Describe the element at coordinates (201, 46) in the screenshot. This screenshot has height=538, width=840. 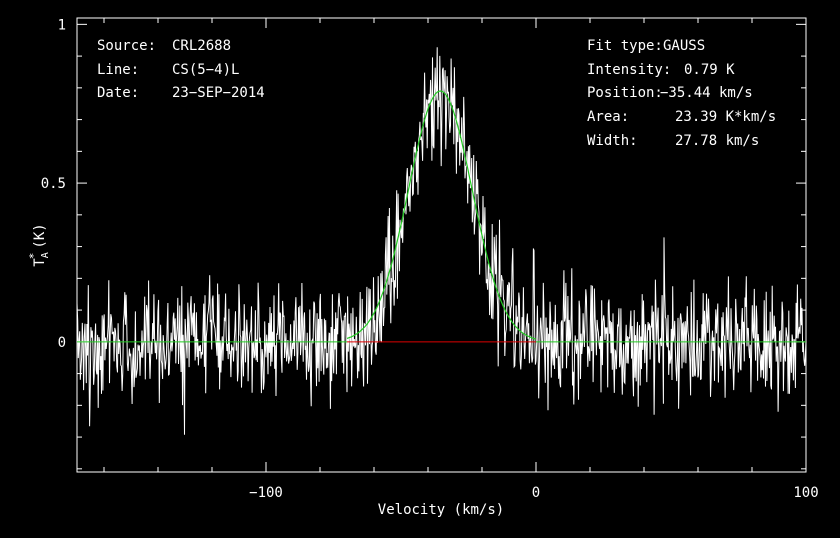
I see `source-value: CRL2688` at that location.